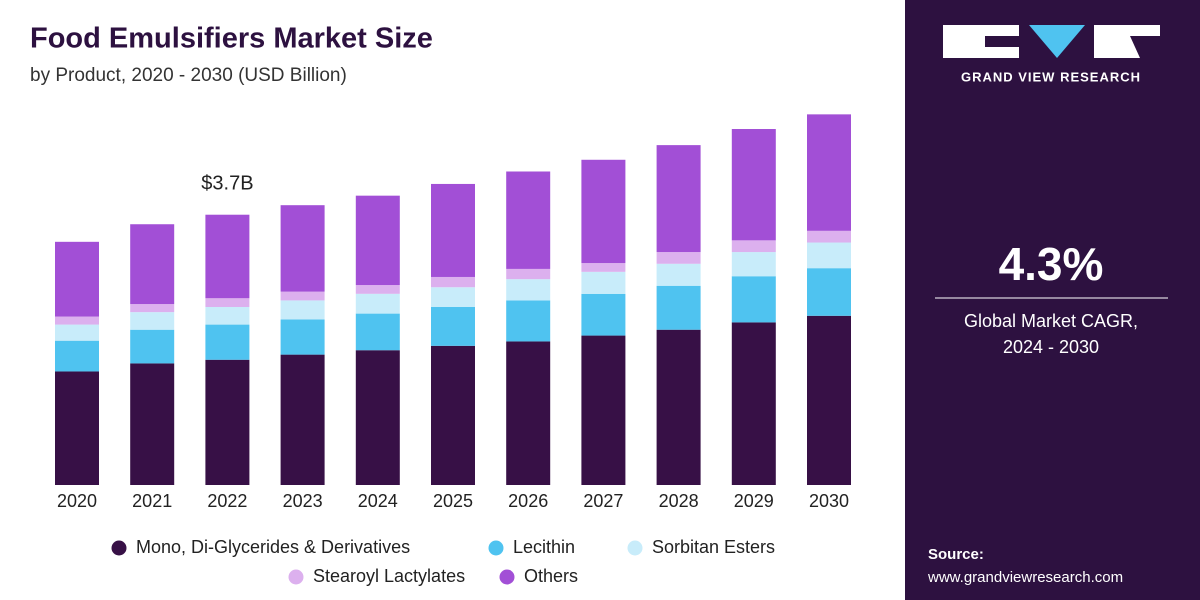 This screenshot has width=1200, height=600. I want to click on x-tick-label: 2029, so click(754, 501).